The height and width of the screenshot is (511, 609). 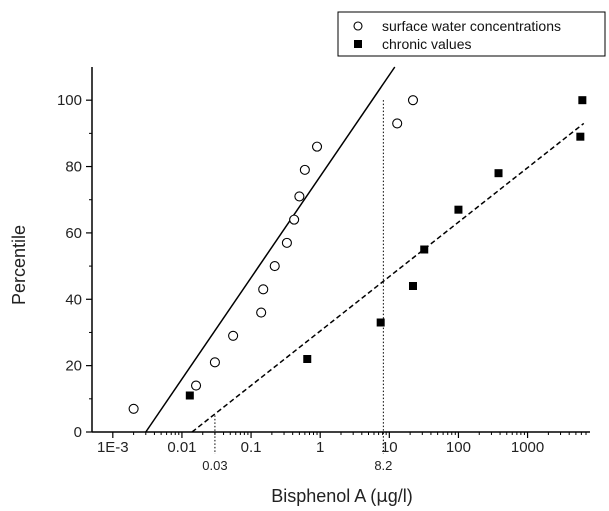 I want to click on x-axis-title: Bisphenol A (μg/l), so click(x=342, y=496).